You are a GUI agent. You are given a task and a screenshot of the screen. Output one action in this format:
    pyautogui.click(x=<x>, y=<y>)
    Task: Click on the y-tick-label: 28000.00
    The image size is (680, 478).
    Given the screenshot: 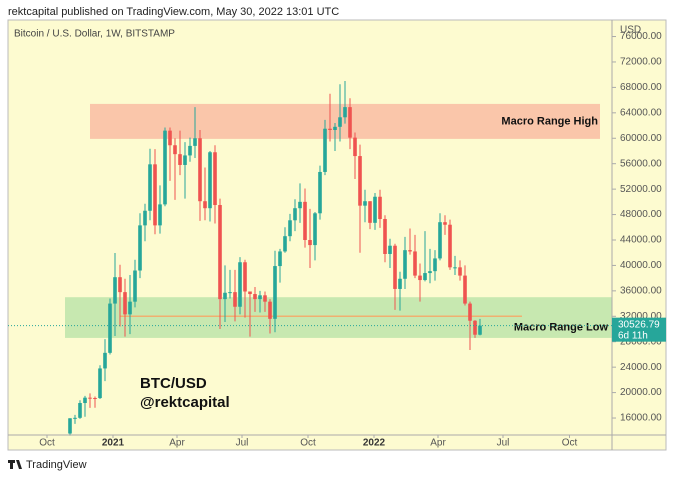 What is the action you would take?
    pyautogui.click(x=641, y=341)
    